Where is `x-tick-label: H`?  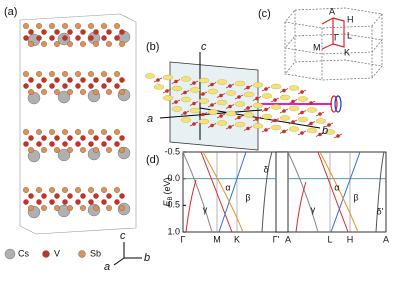
x-tick-label: H is located at coordinates (350, 239).